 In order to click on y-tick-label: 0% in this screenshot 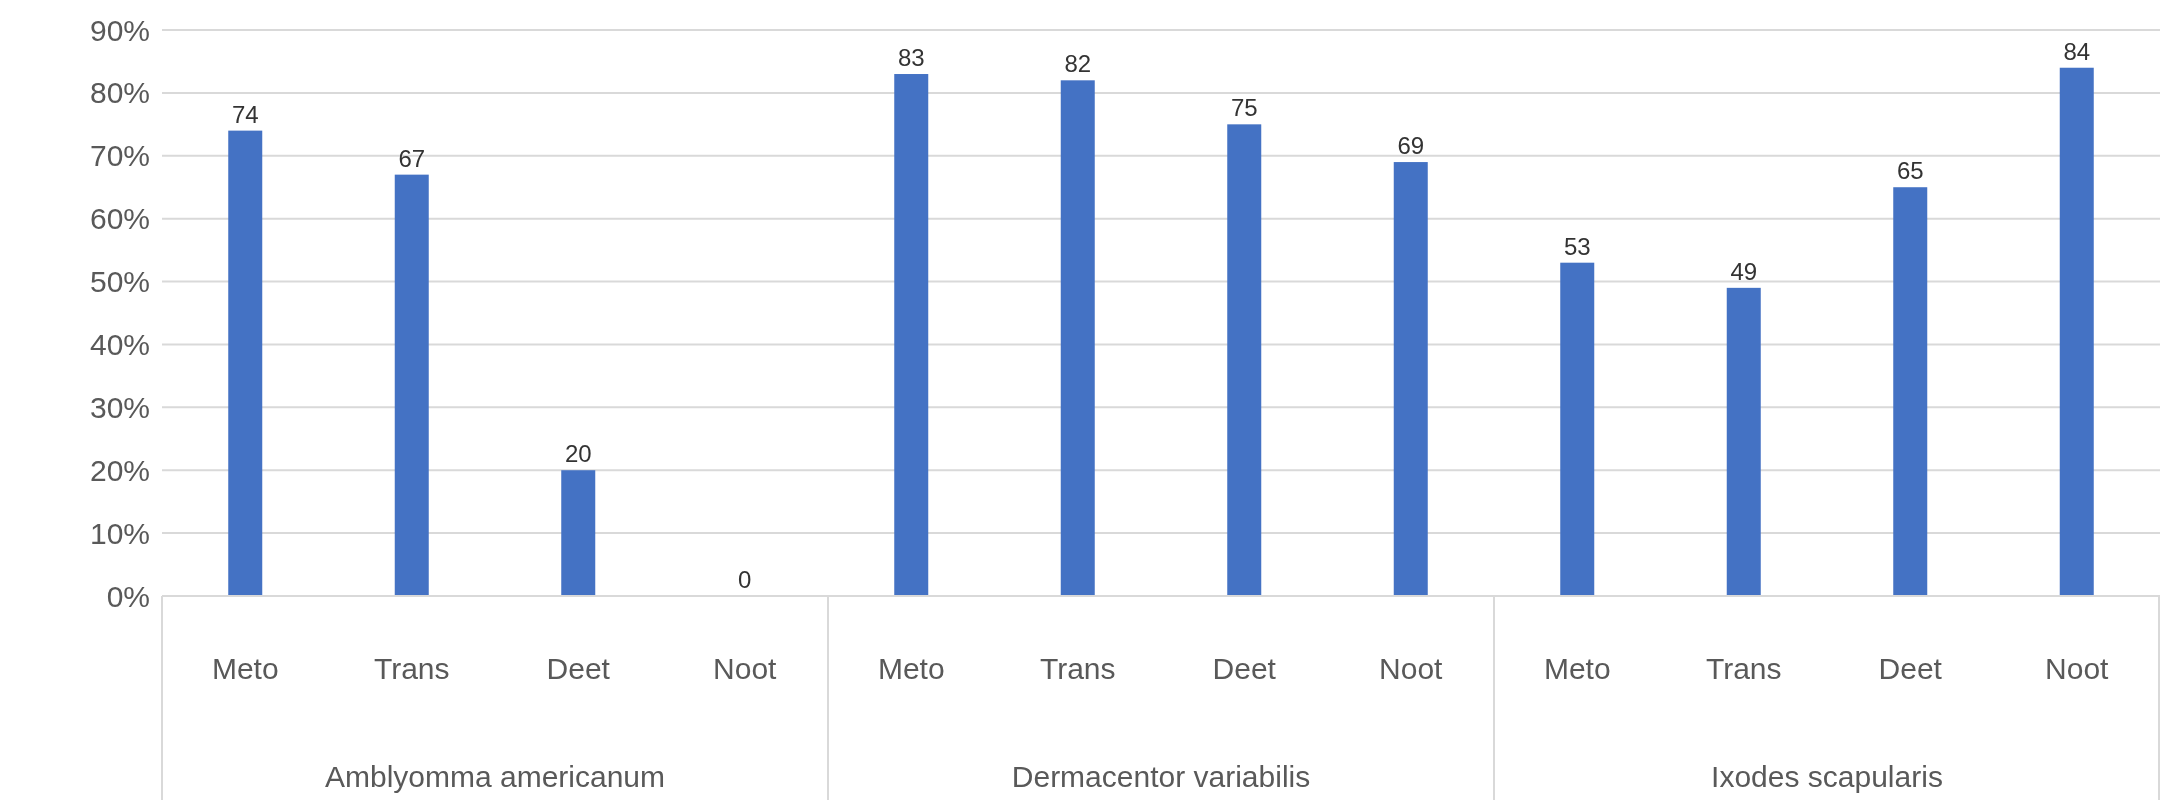, I will do `click(128, 596)`.